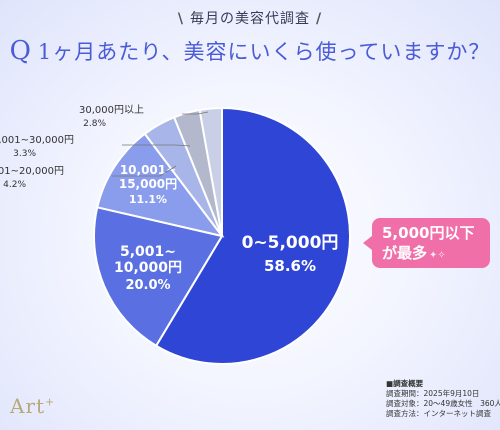  Describe the element at coordinates (319, 19) in the screenshot. I see `slash-right-icon: /` at that location.